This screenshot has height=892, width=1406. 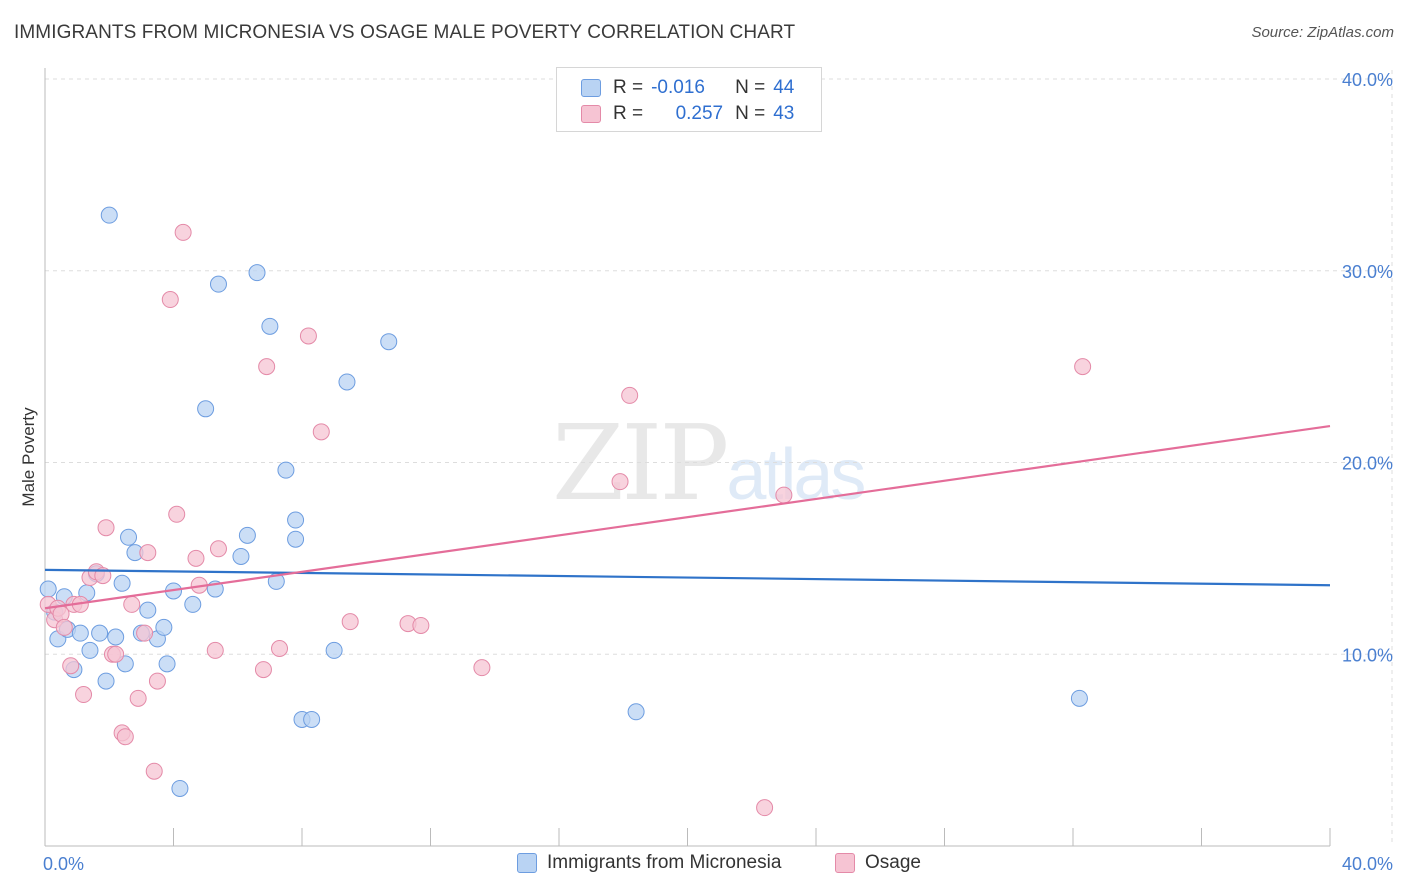 I want to click on y-tick-label: 40.0%, so click(x=1367, y=80).